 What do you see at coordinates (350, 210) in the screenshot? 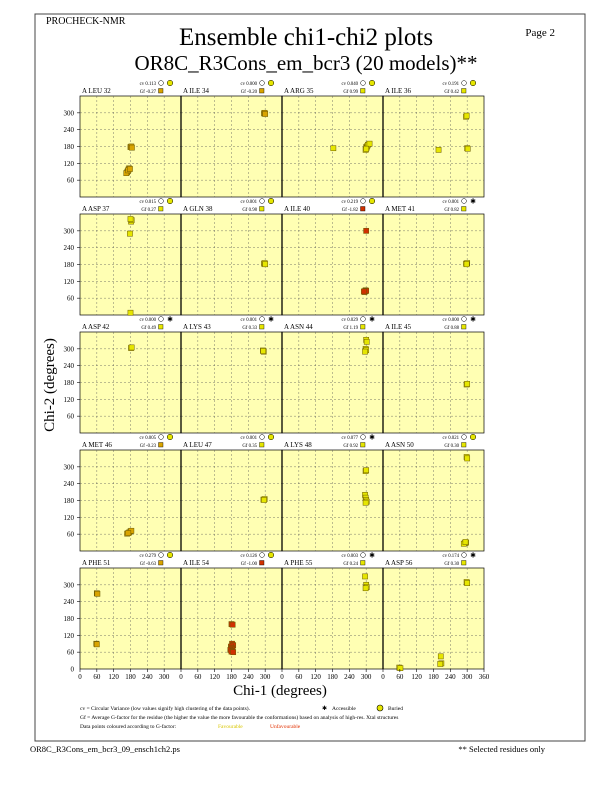
I see `panel-gf: Gf -1.82` at bounding box center [350, 210].